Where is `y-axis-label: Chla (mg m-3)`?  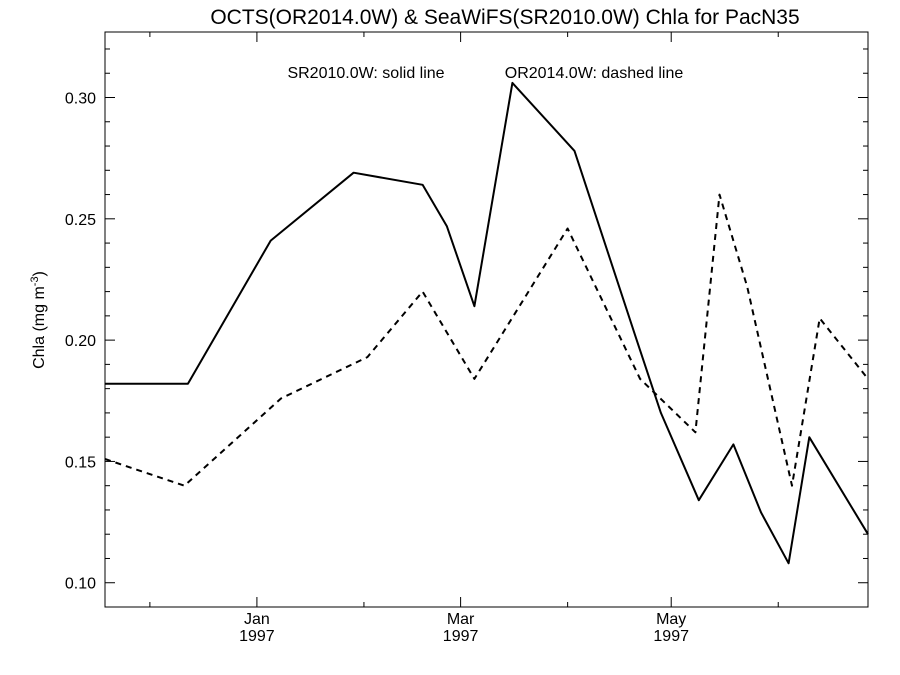 y-axis-label: Chla (mg m-3) is located at coordinates (38, 320).